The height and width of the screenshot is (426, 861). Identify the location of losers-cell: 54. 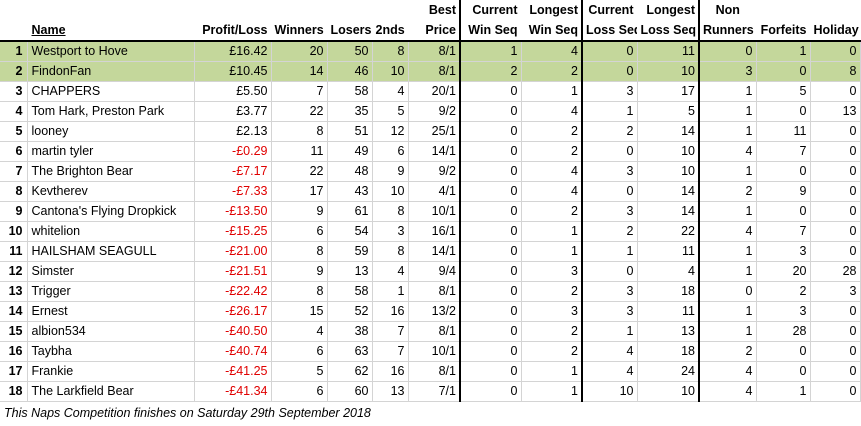
(350, 231).